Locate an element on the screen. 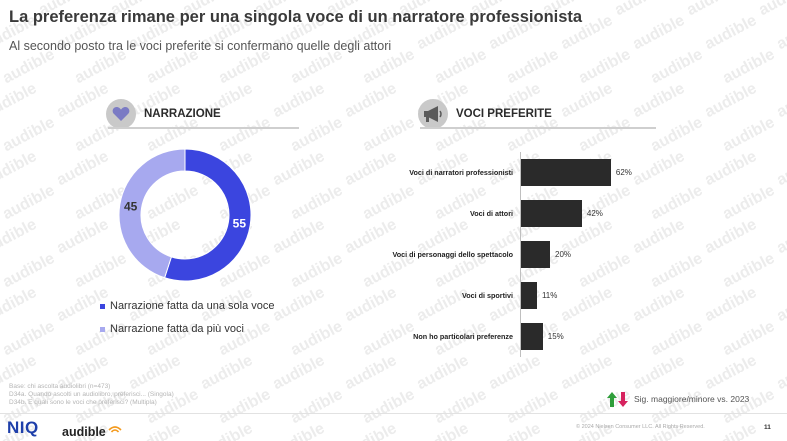 Image resolution: width=787 pixels, height=441 pixels. bar-value-label: 62% is located at coordinates (623, 172).